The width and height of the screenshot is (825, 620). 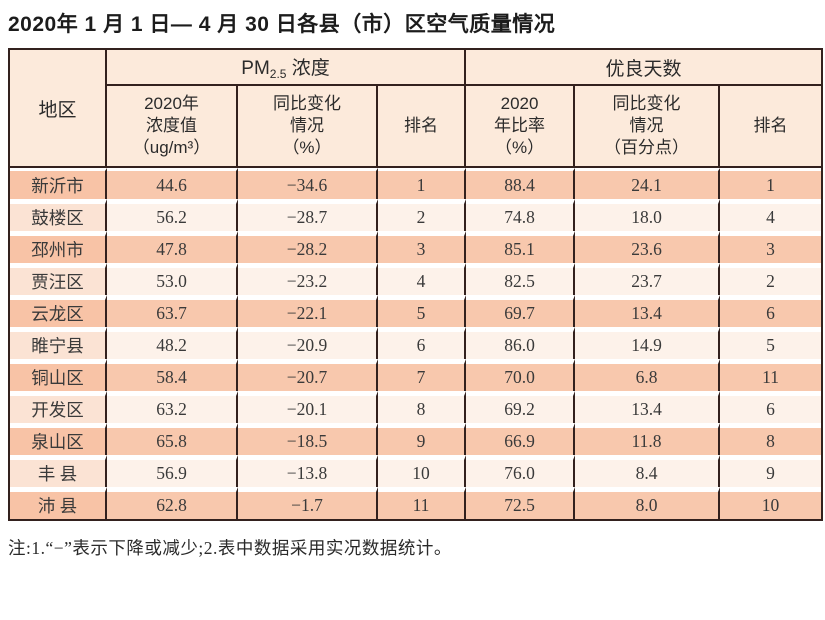 I want to click on column-group-good-days: 优良天数, so click(x=644, y=68).